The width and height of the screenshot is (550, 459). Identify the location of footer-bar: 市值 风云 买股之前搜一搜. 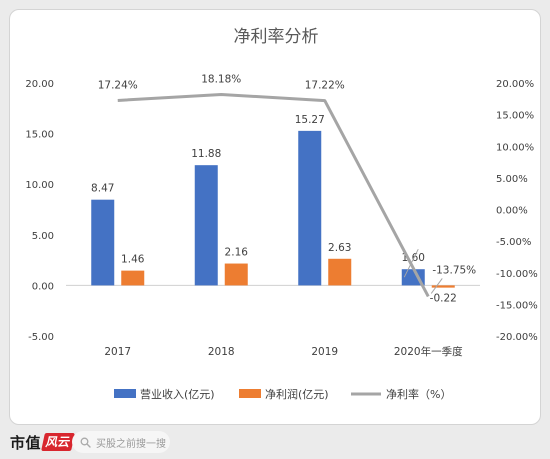
(275, 442).